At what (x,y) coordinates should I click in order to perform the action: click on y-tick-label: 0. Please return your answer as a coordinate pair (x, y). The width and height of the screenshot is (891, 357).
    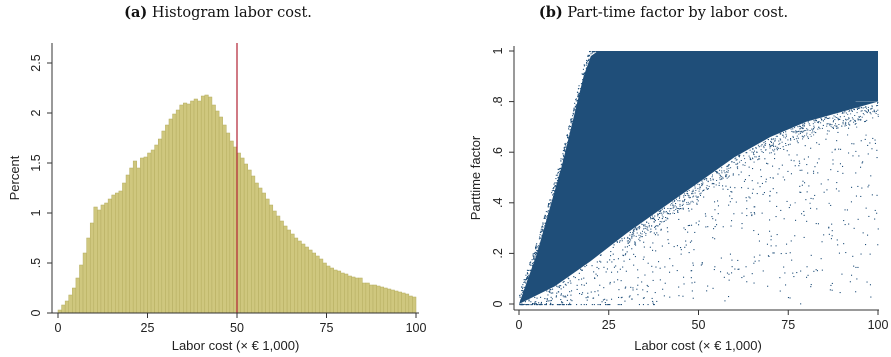
    Looking at the image, I should click on (36, 312).